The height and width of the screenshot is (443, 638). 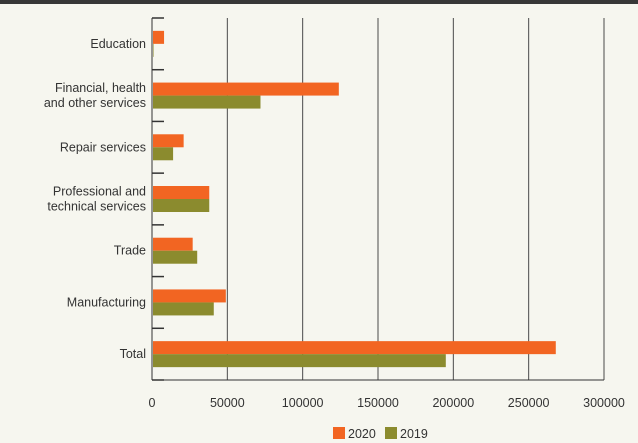 I want to click on category-label: Education, so click(x=118, y=44).